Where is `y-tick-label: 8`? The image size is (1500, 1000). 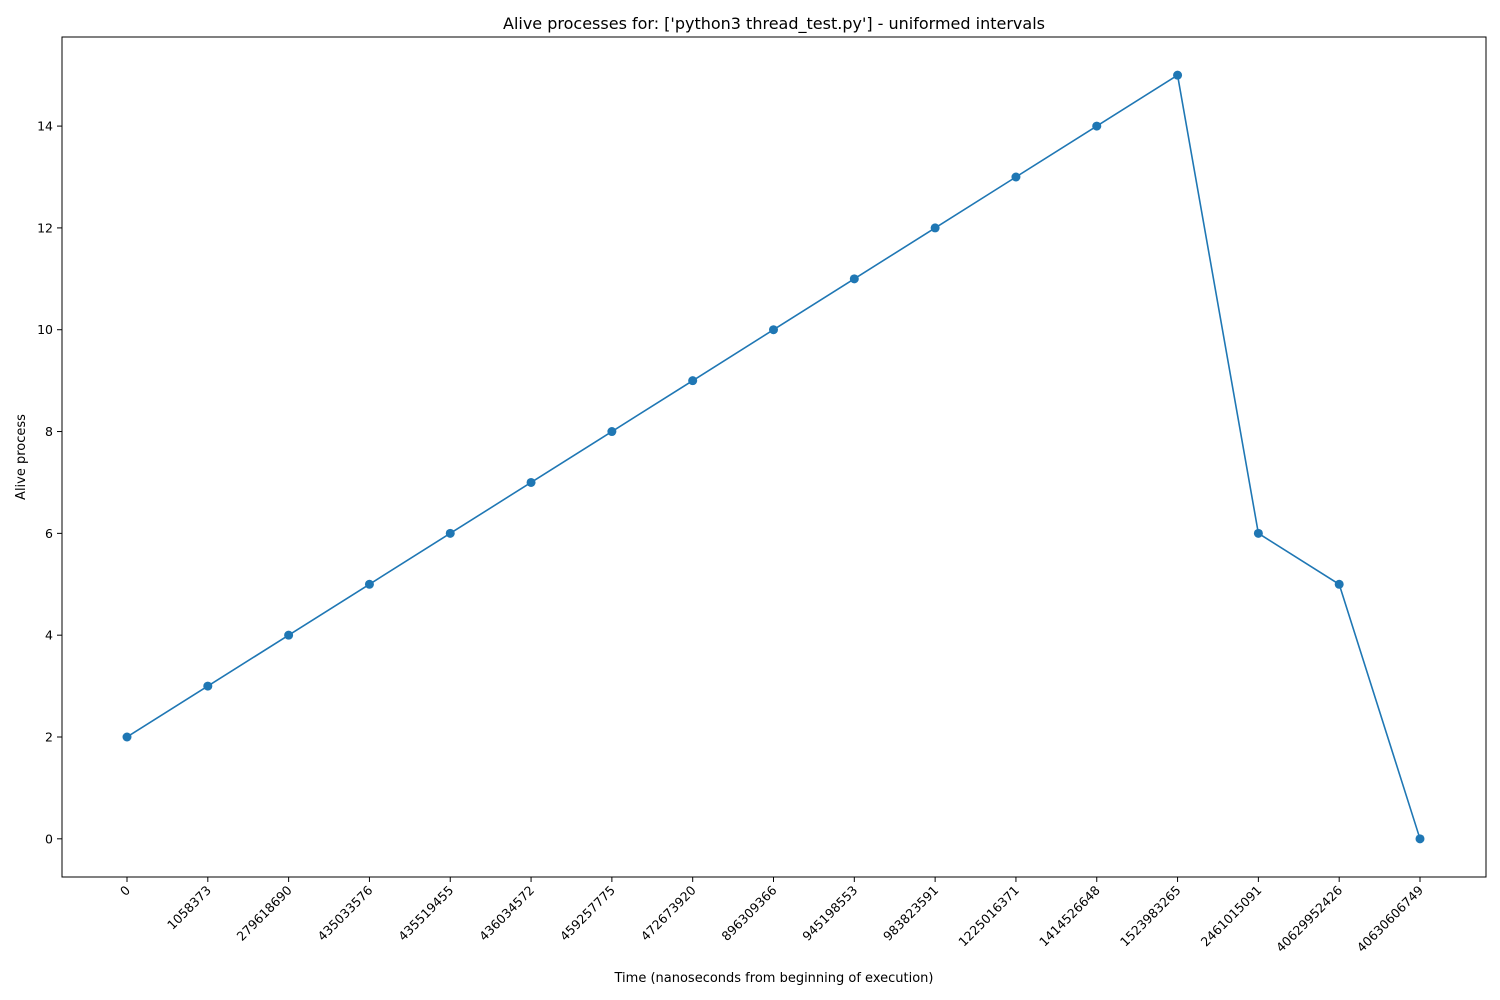
y-tick-label: 8 is located at coordinates (49, 431).